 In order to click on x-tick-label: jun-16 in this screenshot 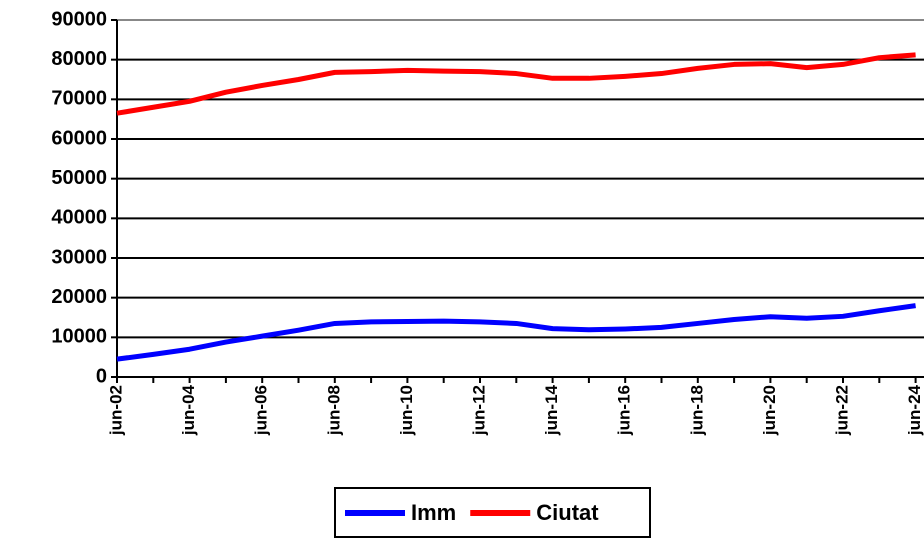, I will do `click(624, 410)`.